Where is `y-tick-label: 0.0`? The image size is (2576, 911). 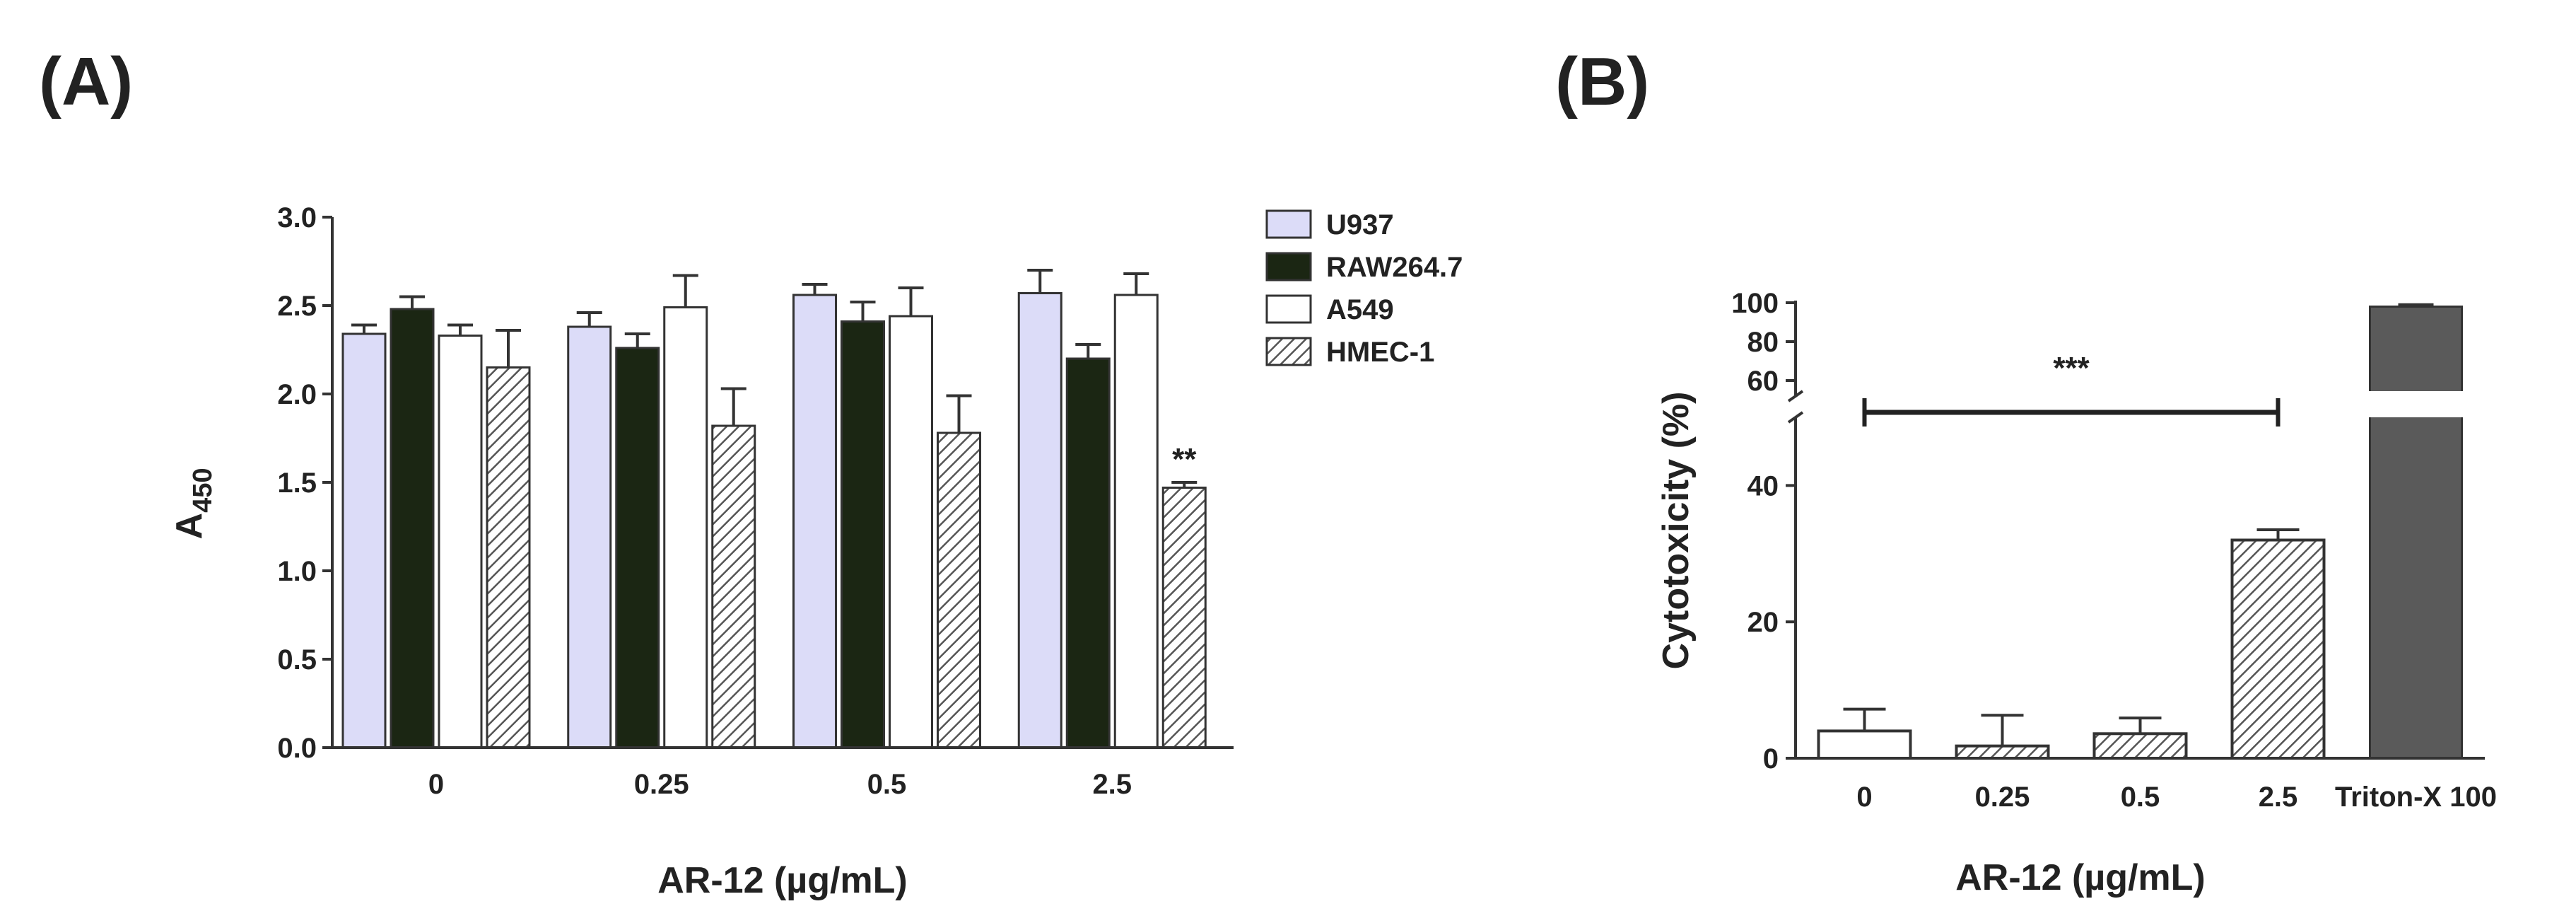 y-tick-label: 0.0 is located at coordinates (297, 749).